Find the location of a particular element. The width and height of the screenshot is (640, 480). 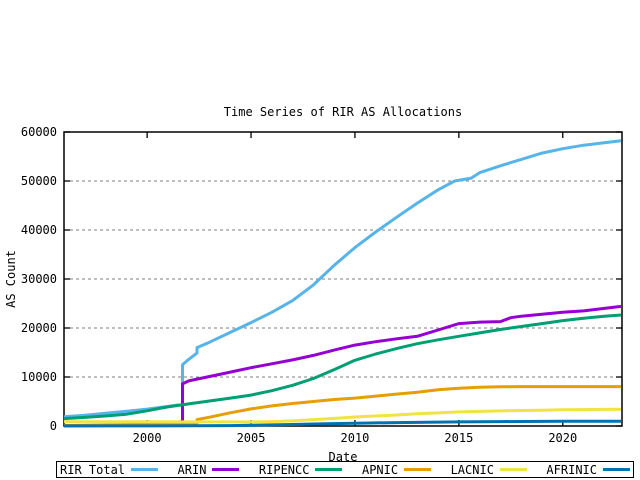

chart-title: Time Series of RIR AS Allocations is located at coordinates (343, 112).